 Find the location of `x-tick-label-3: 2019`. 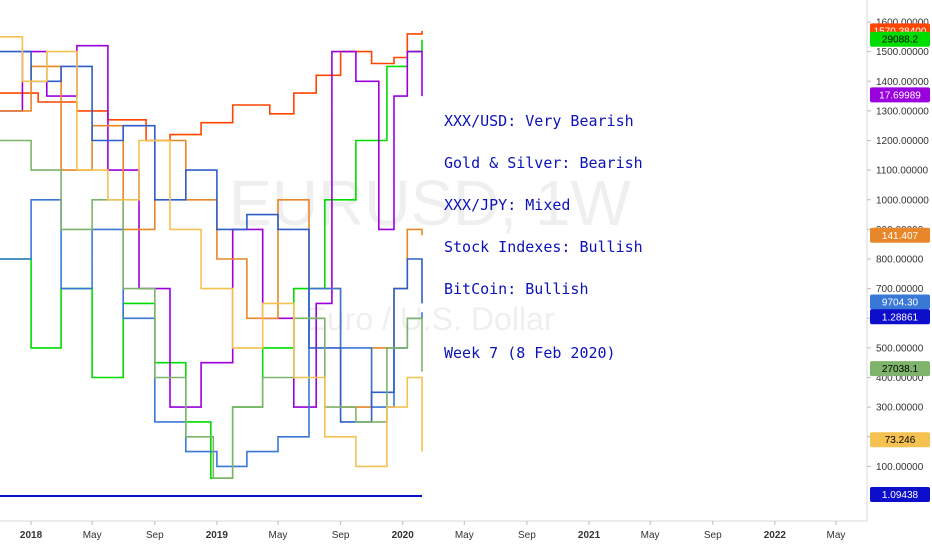

x-tick-label-3: 2019 is located at coordinates (217, 535).